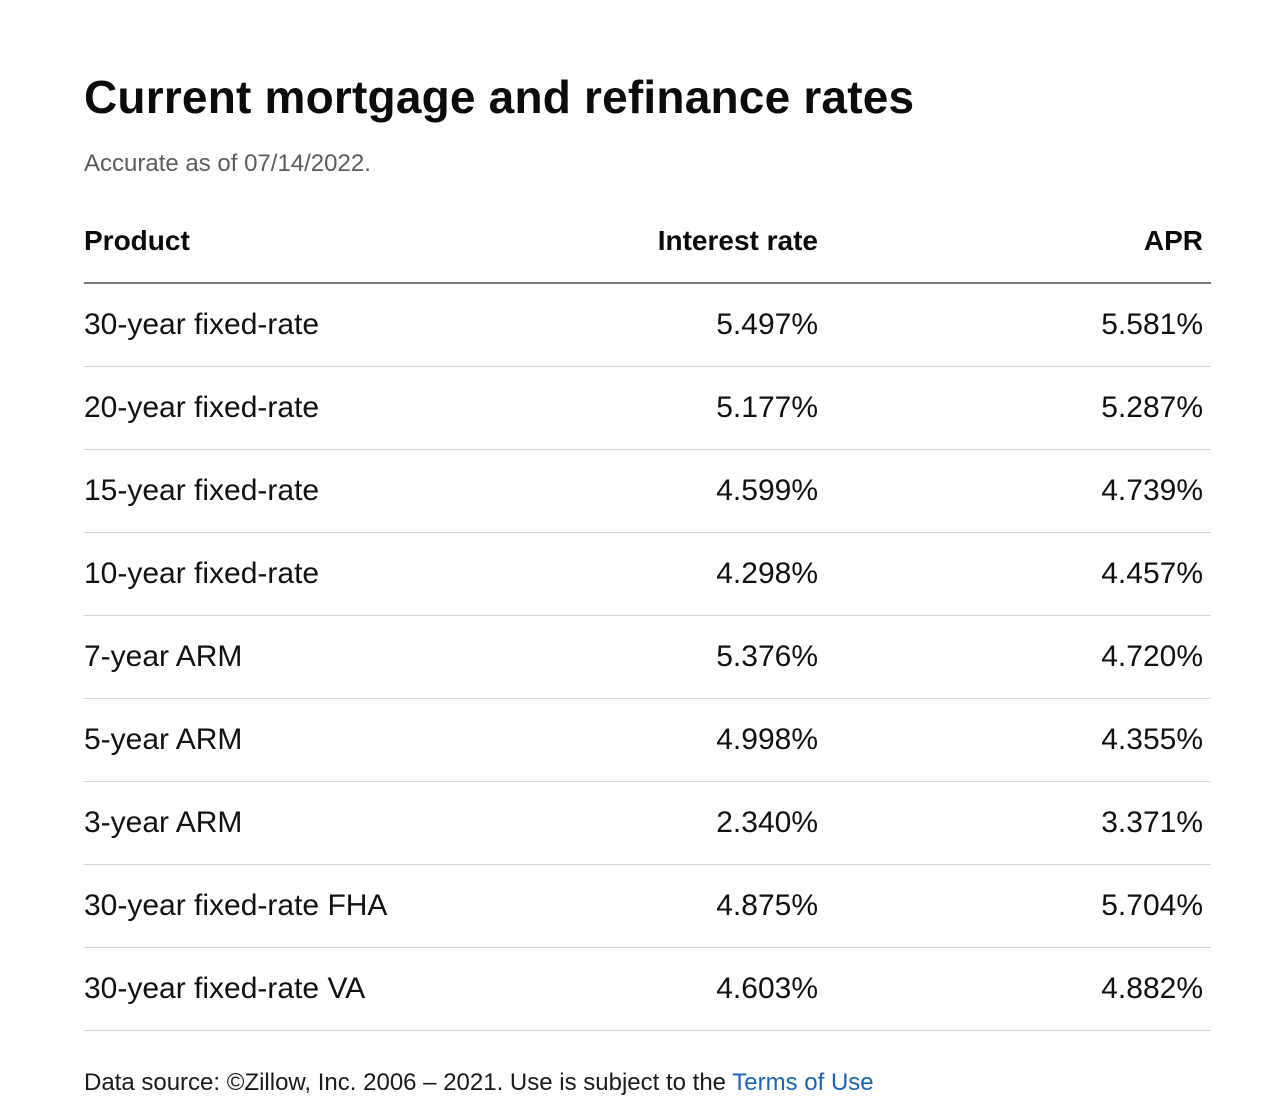  I want to click on table-row: 7-year ARM 5.376% 4.720%, so click(647, 657).